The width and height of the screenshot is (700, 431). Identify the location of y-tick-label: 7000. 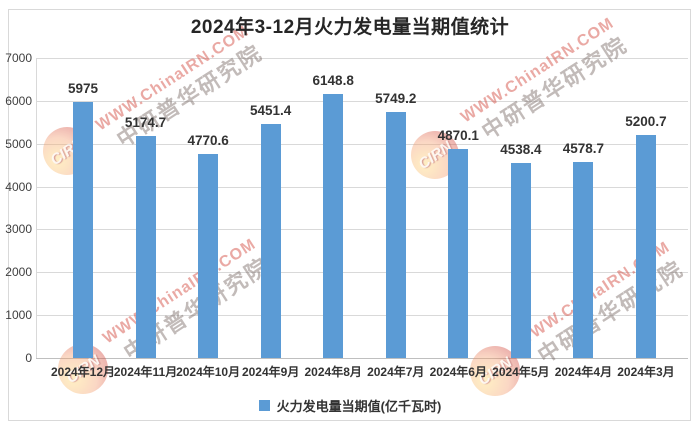
(18, 58).